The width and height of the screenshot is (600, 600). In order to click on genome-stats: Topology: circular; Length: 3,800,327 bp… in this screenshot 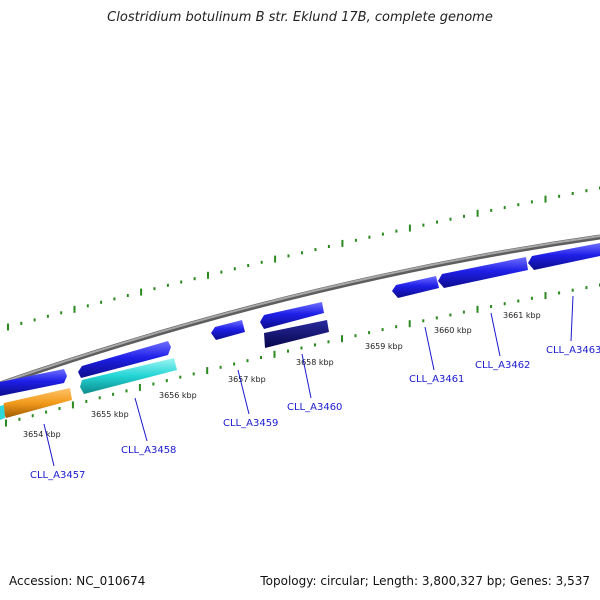, I will do `click(425, 581)`.